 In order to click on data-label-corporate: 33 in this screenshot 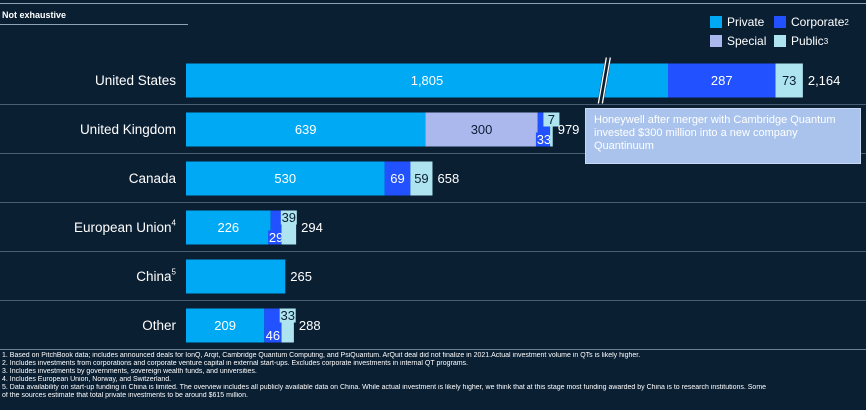, I will do `click(544, 139)`.